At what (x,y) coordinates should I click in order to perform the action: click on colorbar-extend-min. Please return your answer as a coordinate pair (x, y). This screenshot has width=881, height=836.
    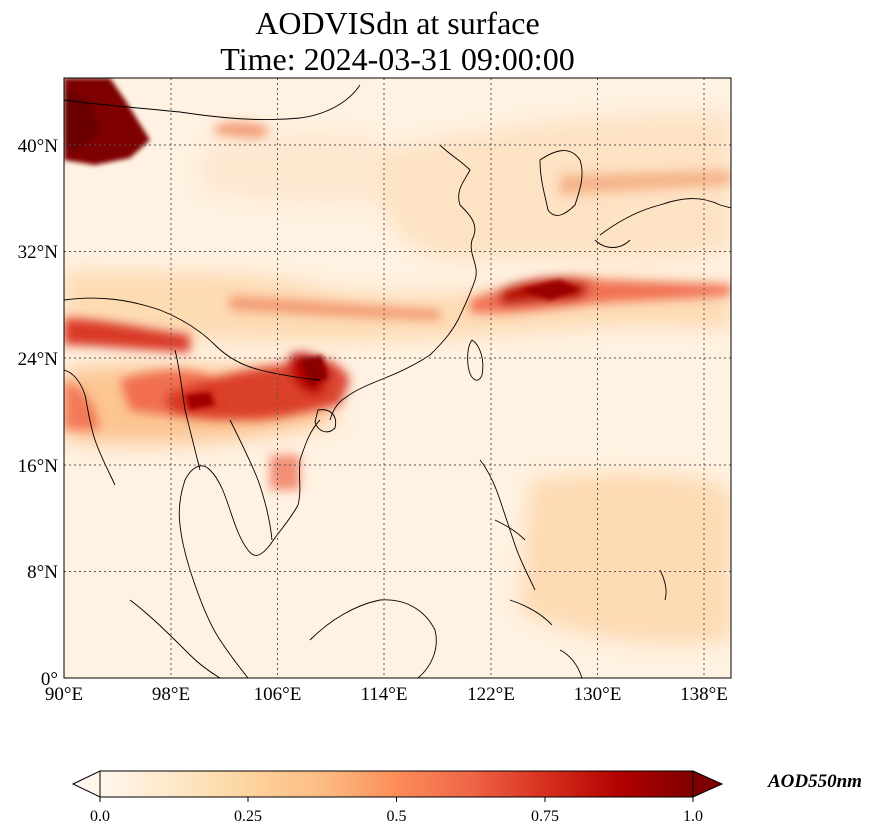
    Looking at the image, I should click on (86, 784).